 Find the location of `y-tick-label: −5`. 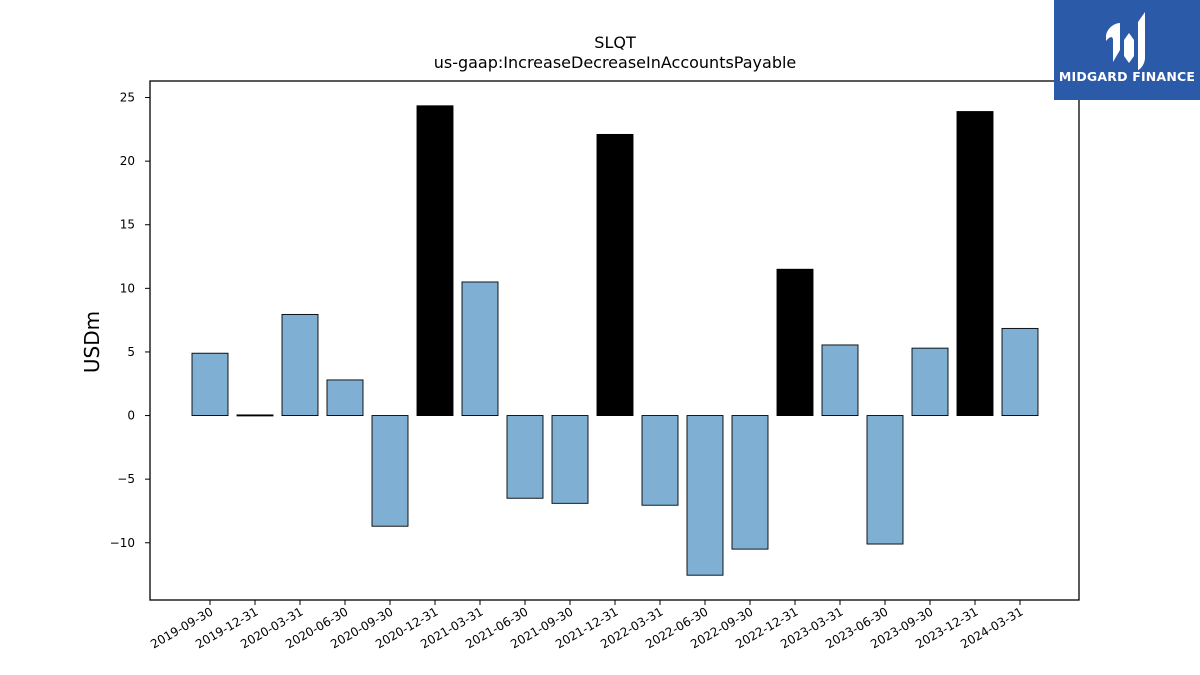

y-tick-label: −5 is located at coordinates (126, 479).